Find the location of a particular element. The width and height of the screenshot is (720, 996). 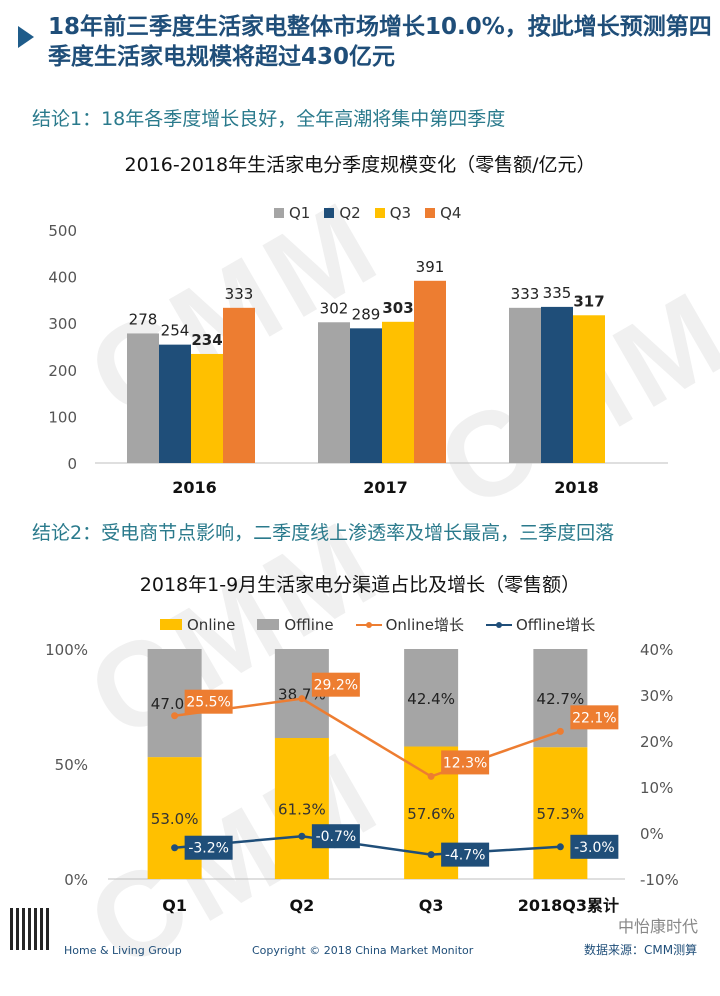

chart1-bar-Q4-2017 is located at coordinates (430, 371).